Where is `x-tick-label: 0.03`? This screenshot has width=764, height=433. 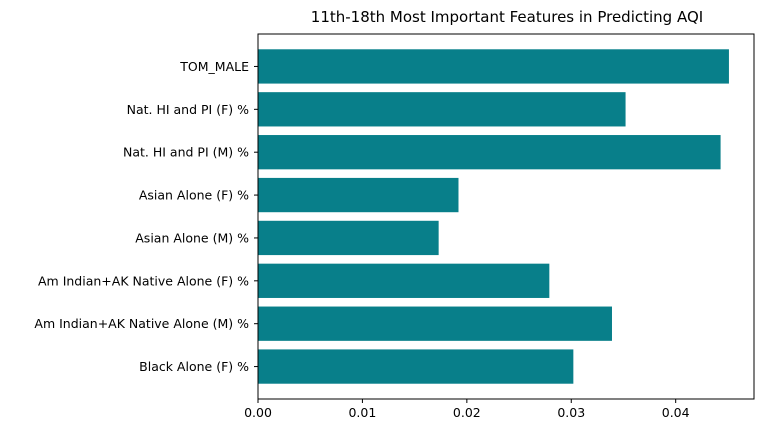 x-tick-label: 0.03 is located at coordinates (571, 412).